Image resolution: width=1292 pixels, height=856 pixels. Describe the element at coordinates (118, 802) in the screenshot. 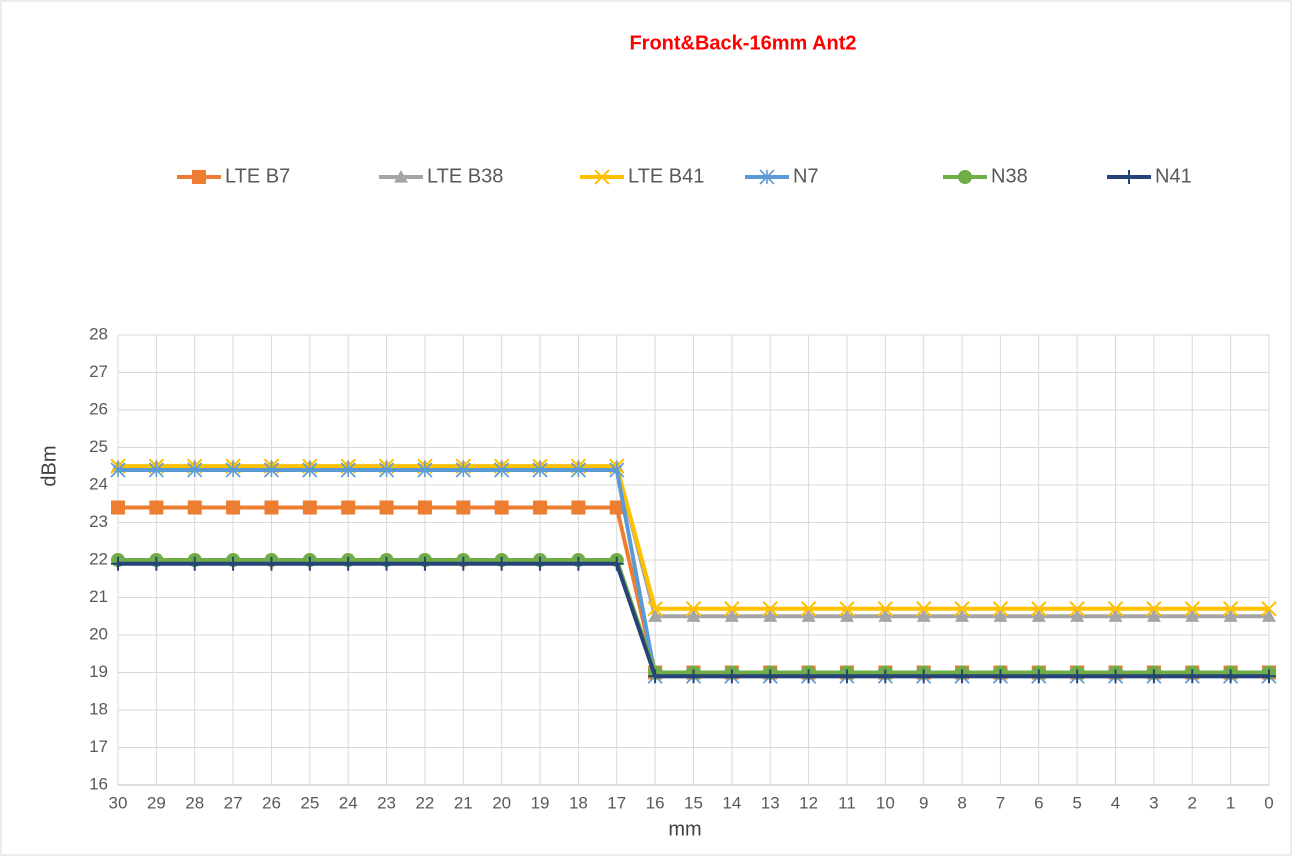

I see `x-tick-label: 30` at that location.